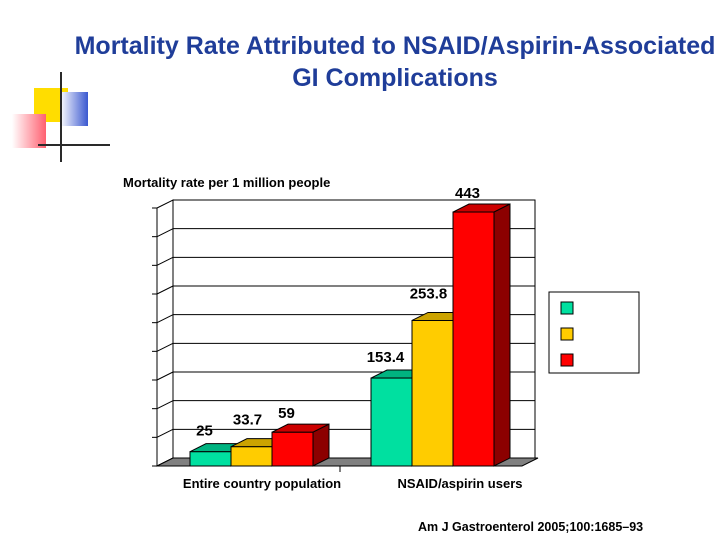 The height and width of the screenshot is (546, 728). What do you see at coordinates (165, 333) in the screenshot?
I see `plot-side-wall` at bounding box center [165, 333].